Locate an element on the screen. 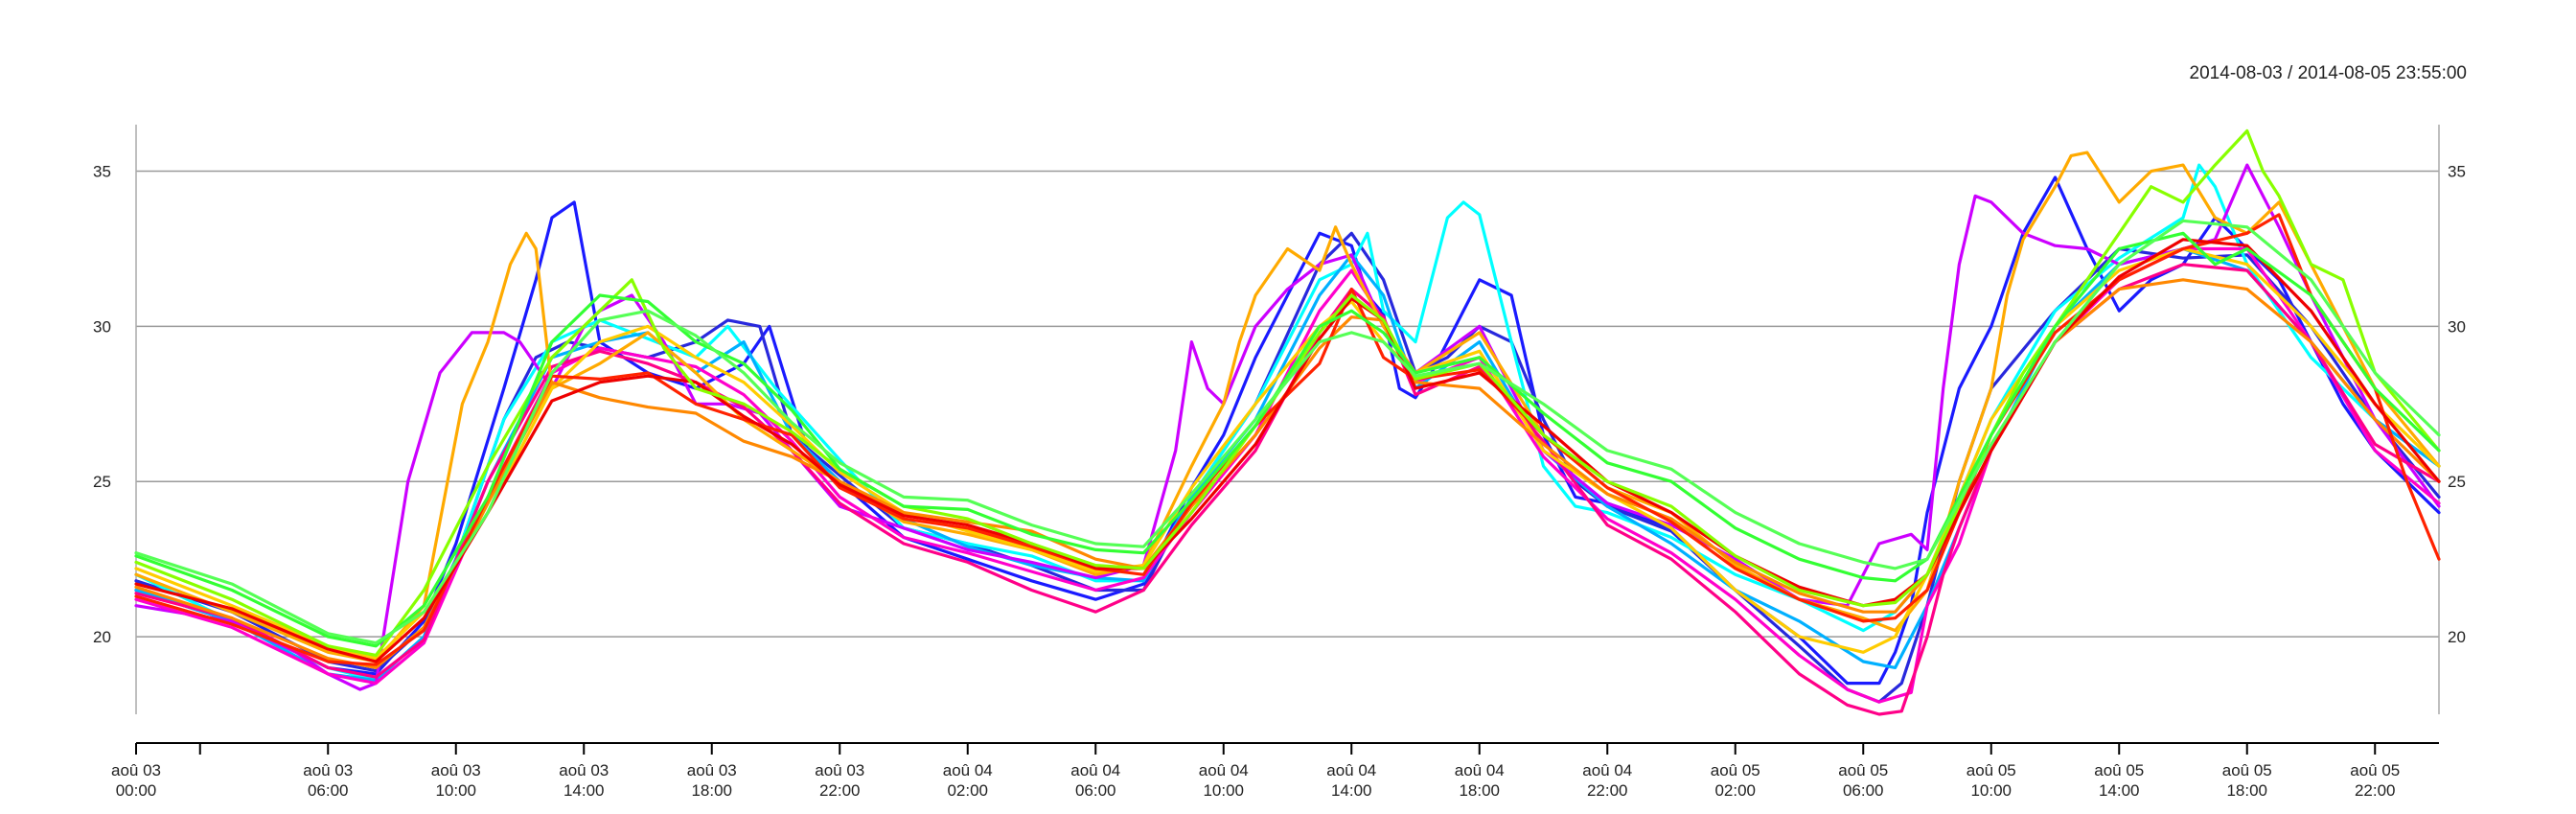  y-tick-label-left: 35 is located at coordinates (102, 172).